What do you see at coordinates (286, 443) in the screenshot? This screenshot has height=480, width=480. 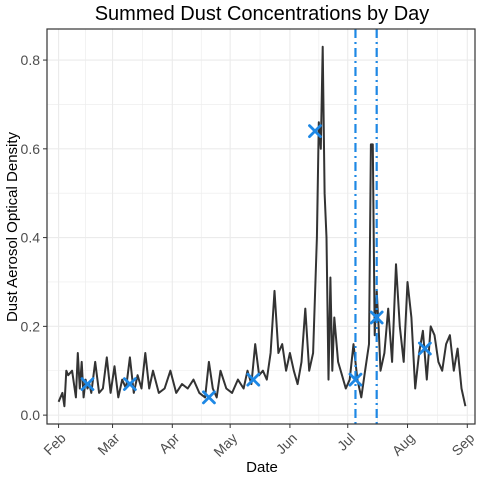 I see `x-tick-label: Jun` at bounding box center [286, 443].